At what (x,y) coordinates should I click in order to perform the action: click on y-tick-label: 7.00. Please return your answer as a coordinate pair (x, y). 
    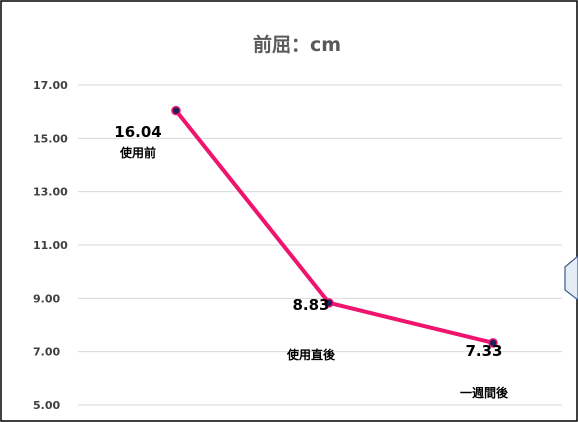
    Looking at the image, I should click on (46, 352).